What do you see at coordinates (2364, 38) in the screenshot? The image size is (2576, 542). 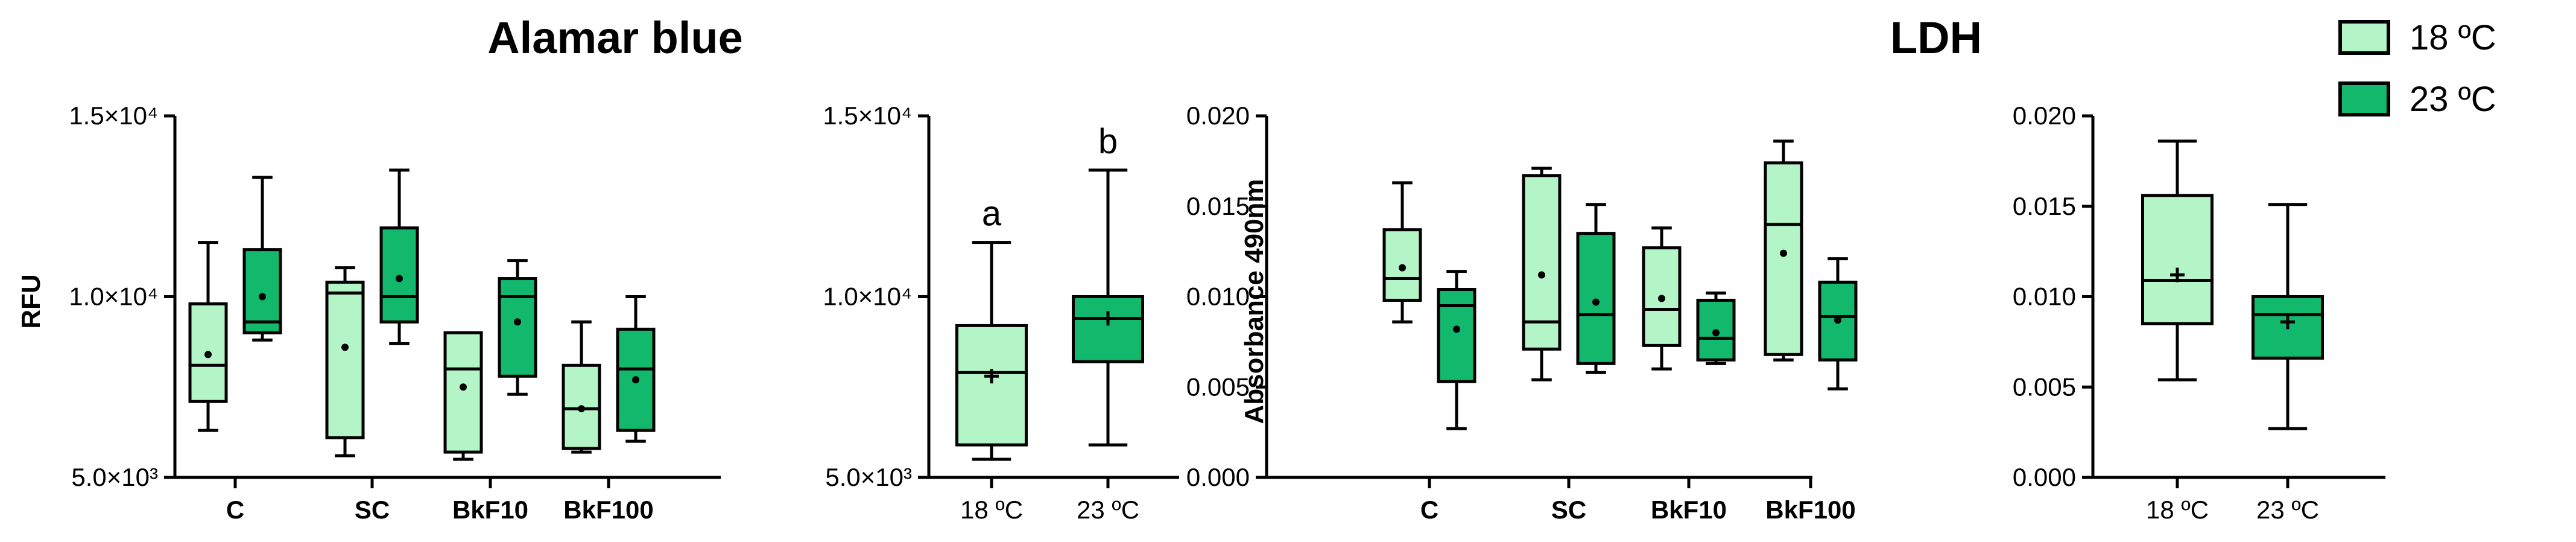 I see `legend-swatch-18c` at bounding box center [2364, 38].